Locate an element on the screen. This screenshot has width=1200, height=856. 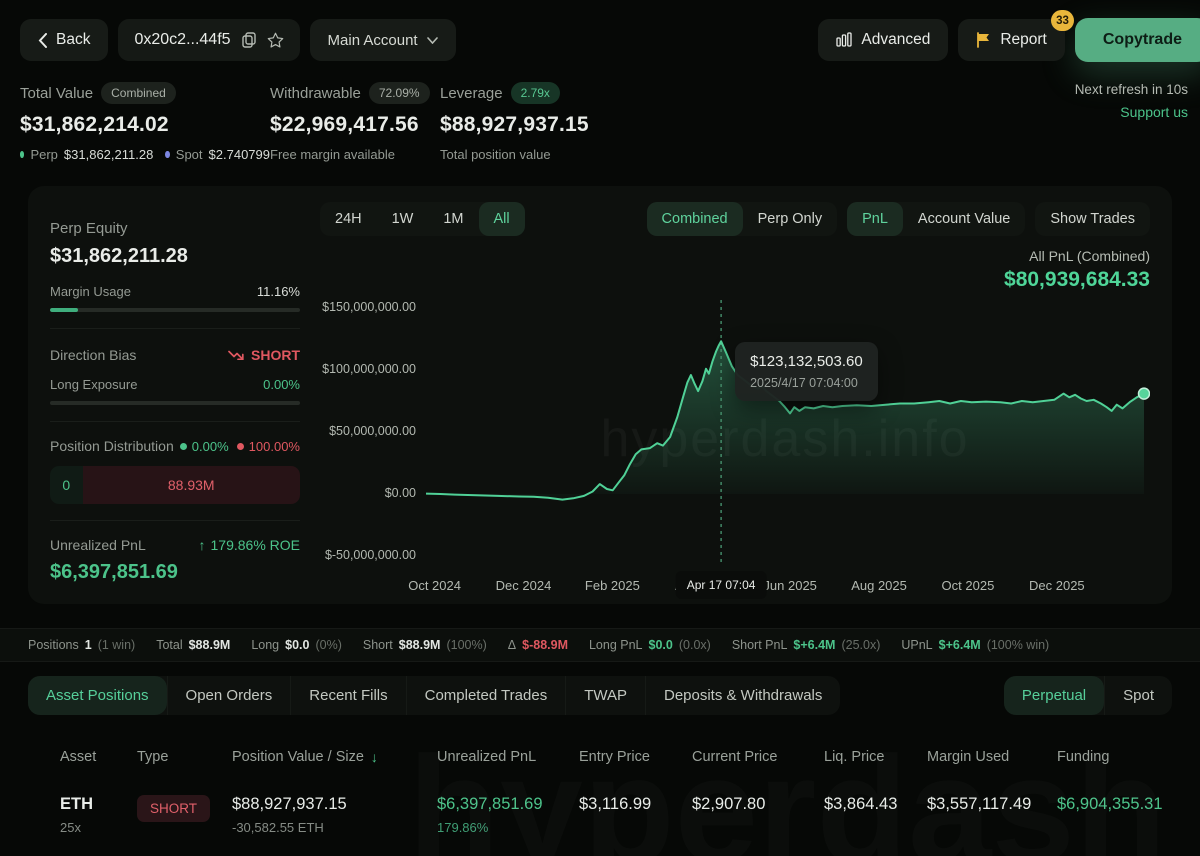
cell-primary: $3,116.99 is located at coordinates (615, 804).